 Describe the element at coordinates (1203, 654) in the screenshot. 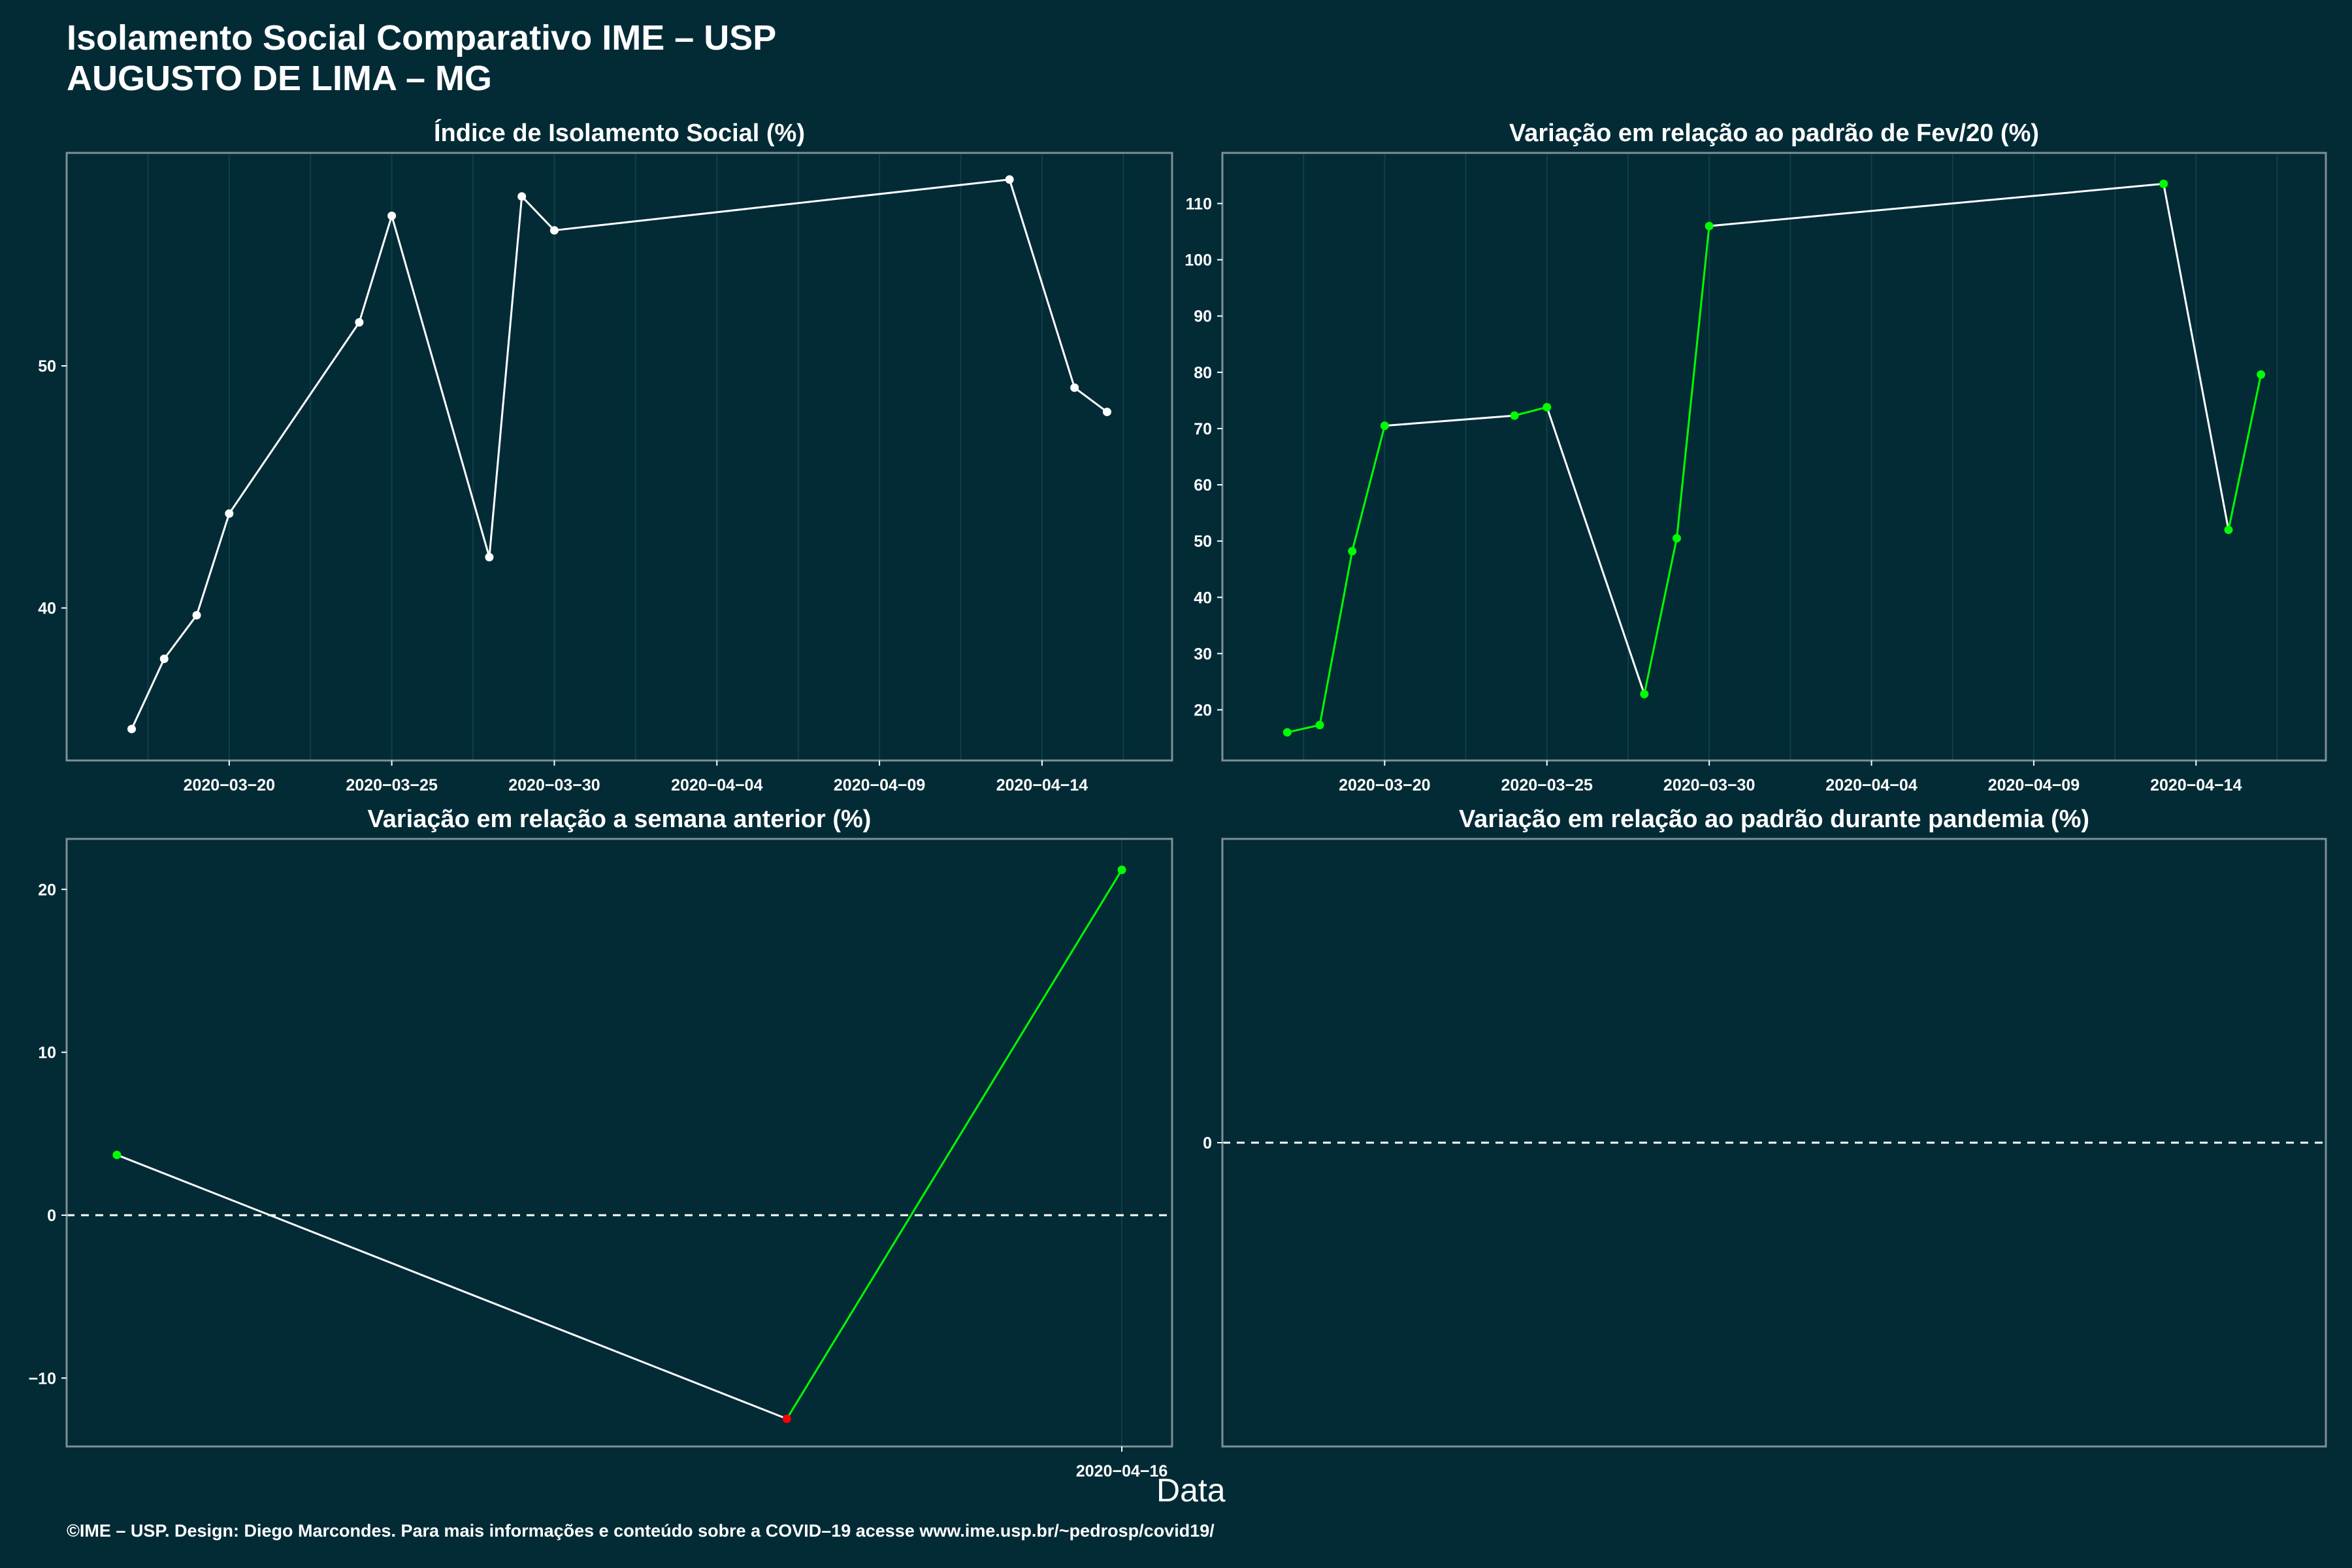

I see `y-tick-label: 30` at that location.